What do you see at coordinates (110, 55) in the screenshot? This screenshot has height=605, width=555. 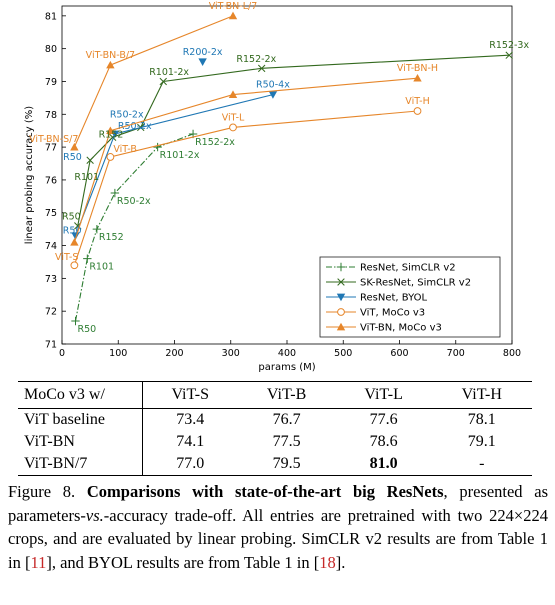 I see `point-label: ViT-BN-B/7` at bounding box center [110, 55].